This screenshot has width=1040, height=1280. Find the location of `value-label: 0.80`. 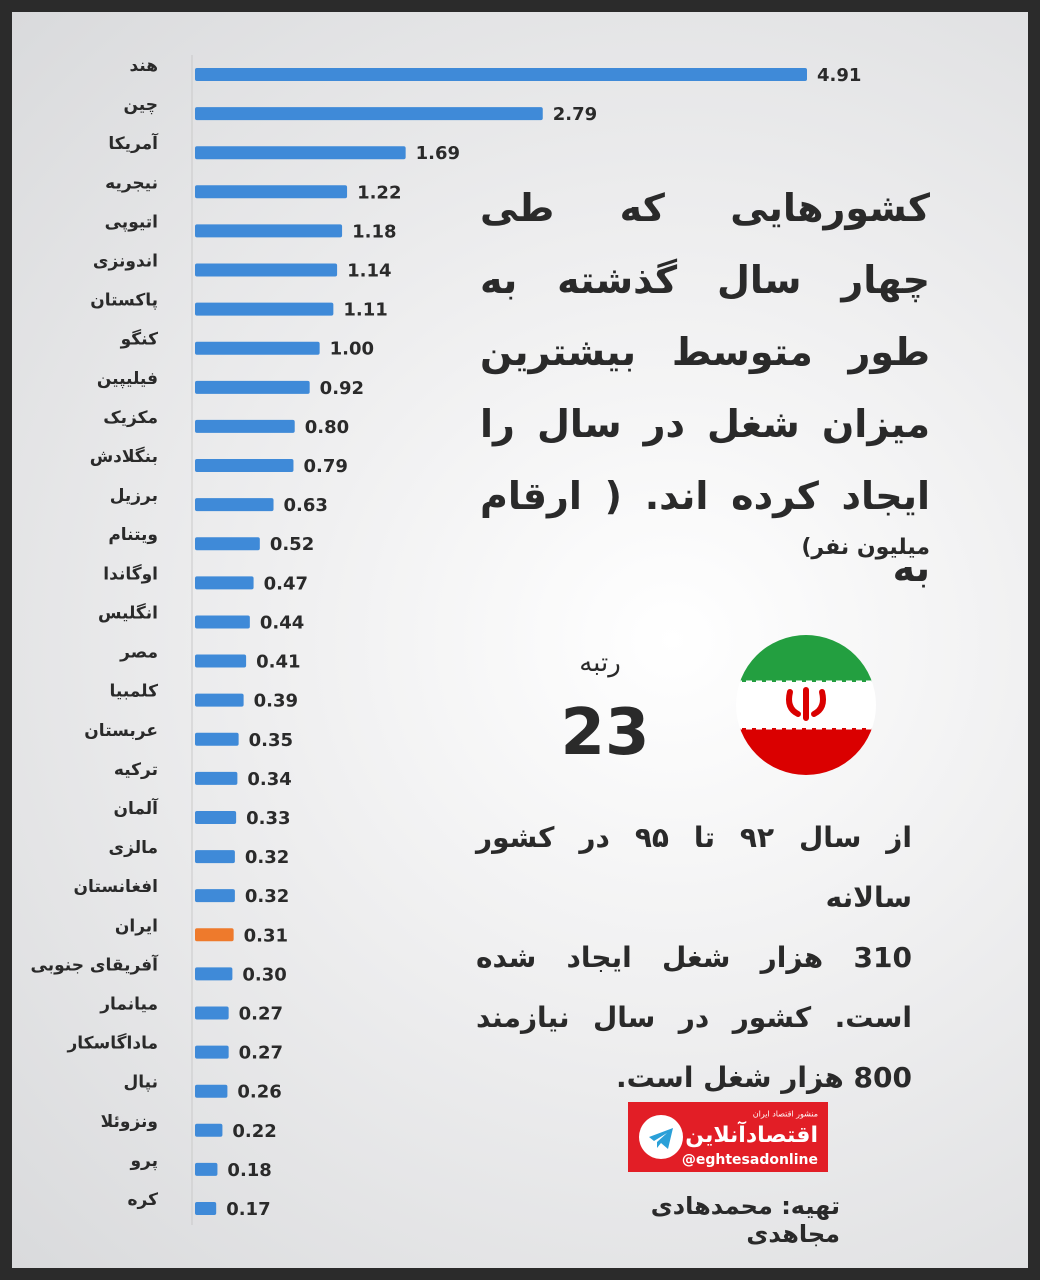

value-label: 0.80 is located at coordinates (327, 427).